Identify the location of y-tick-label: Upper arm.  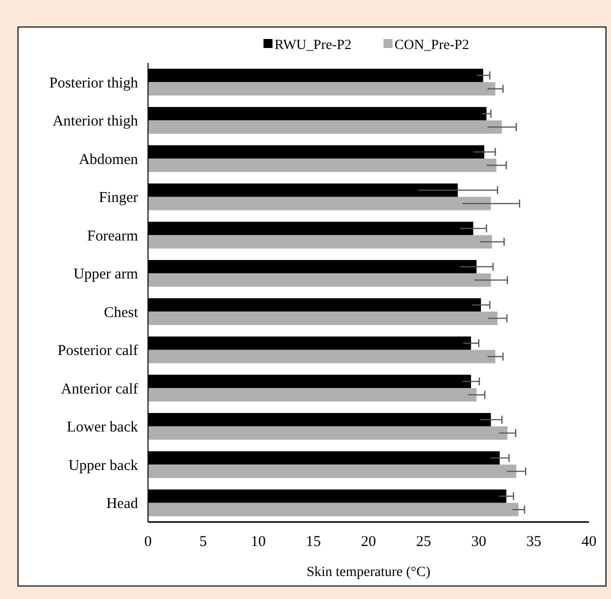
(105, 274).